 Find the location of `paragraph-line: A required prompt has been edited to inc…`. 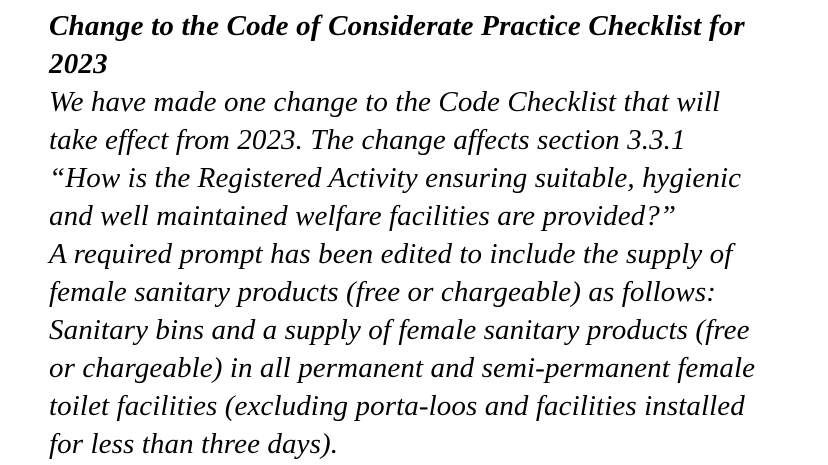

paragraph-line: A required prompt has been edited to inc… is located at coordinates (391, 254).